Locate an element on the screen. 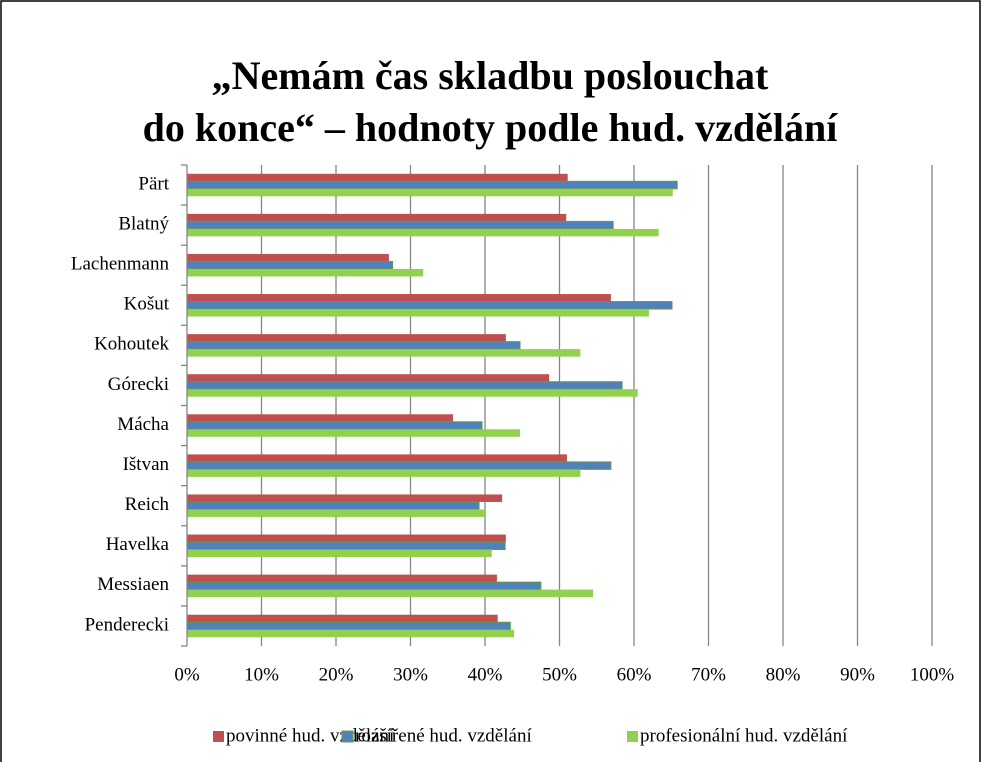 This screenshot has height=762, width=981. y-tick-label: Blatný is located at coordinates (143, 223).